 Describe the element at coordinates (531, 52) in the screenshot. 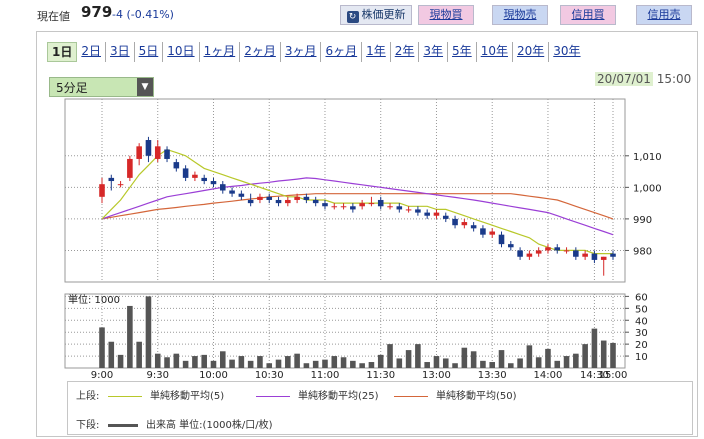

I see `tab-14: 20年` at that location.